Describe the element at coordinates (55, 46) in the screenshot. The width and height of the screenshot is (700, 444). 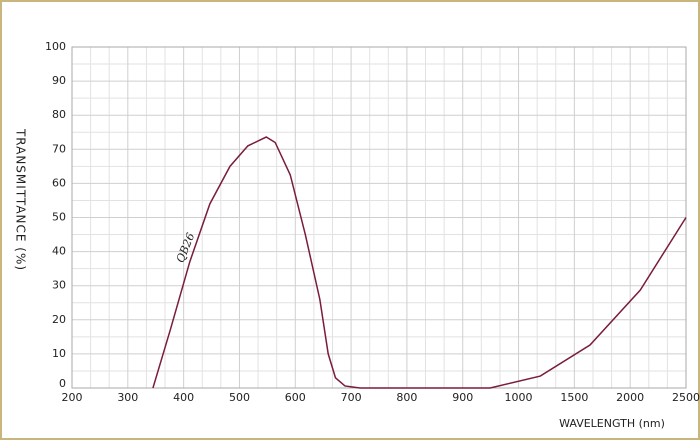
I see `y-tick-label: 100` at that location.